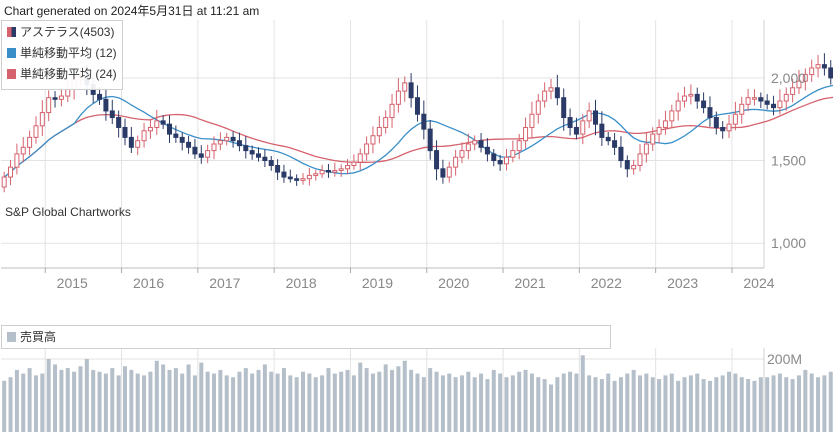 The height and width of the screenshot is (436, 833). Describe the element at coordinates (62, 52) in the screenshot. I see `legend-item-ma12: 単純移動平均 (12)` at that location.